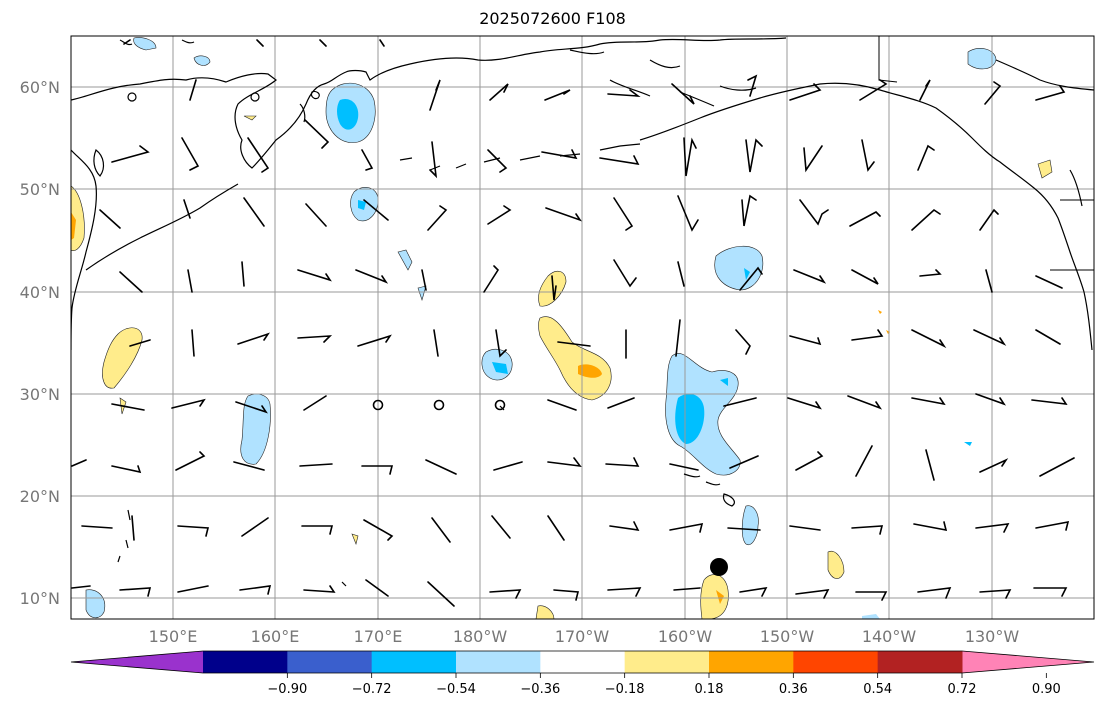  I want to click on lat-label: 60°N, so click(40, 87).